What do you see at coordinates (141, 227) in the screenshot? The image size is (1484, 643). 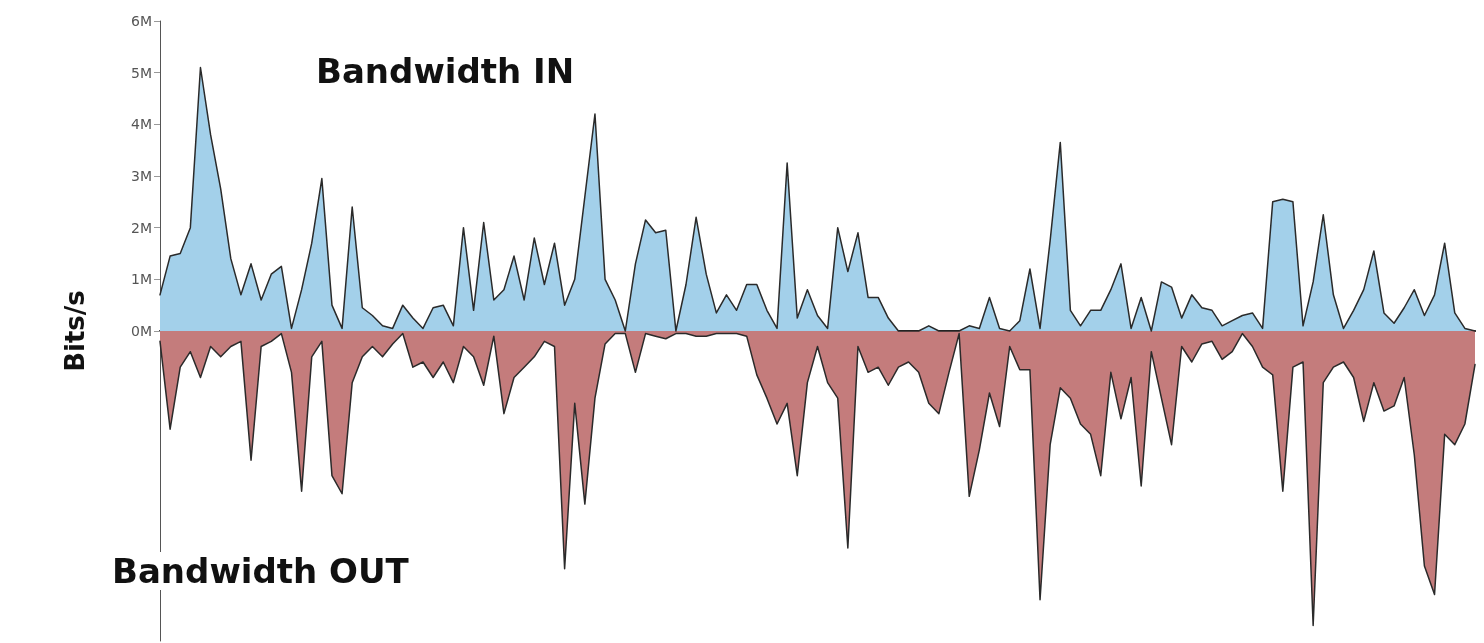 I see `y-tick-label: 2M` at bounding box center [141, 227].